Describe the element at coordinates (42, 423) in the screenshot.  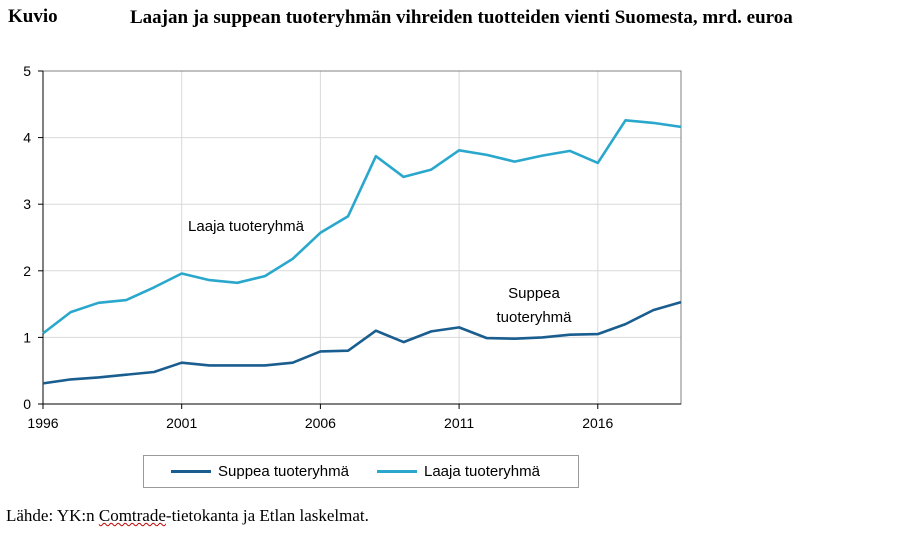
I see `x-tick-label: 1996` at that location.